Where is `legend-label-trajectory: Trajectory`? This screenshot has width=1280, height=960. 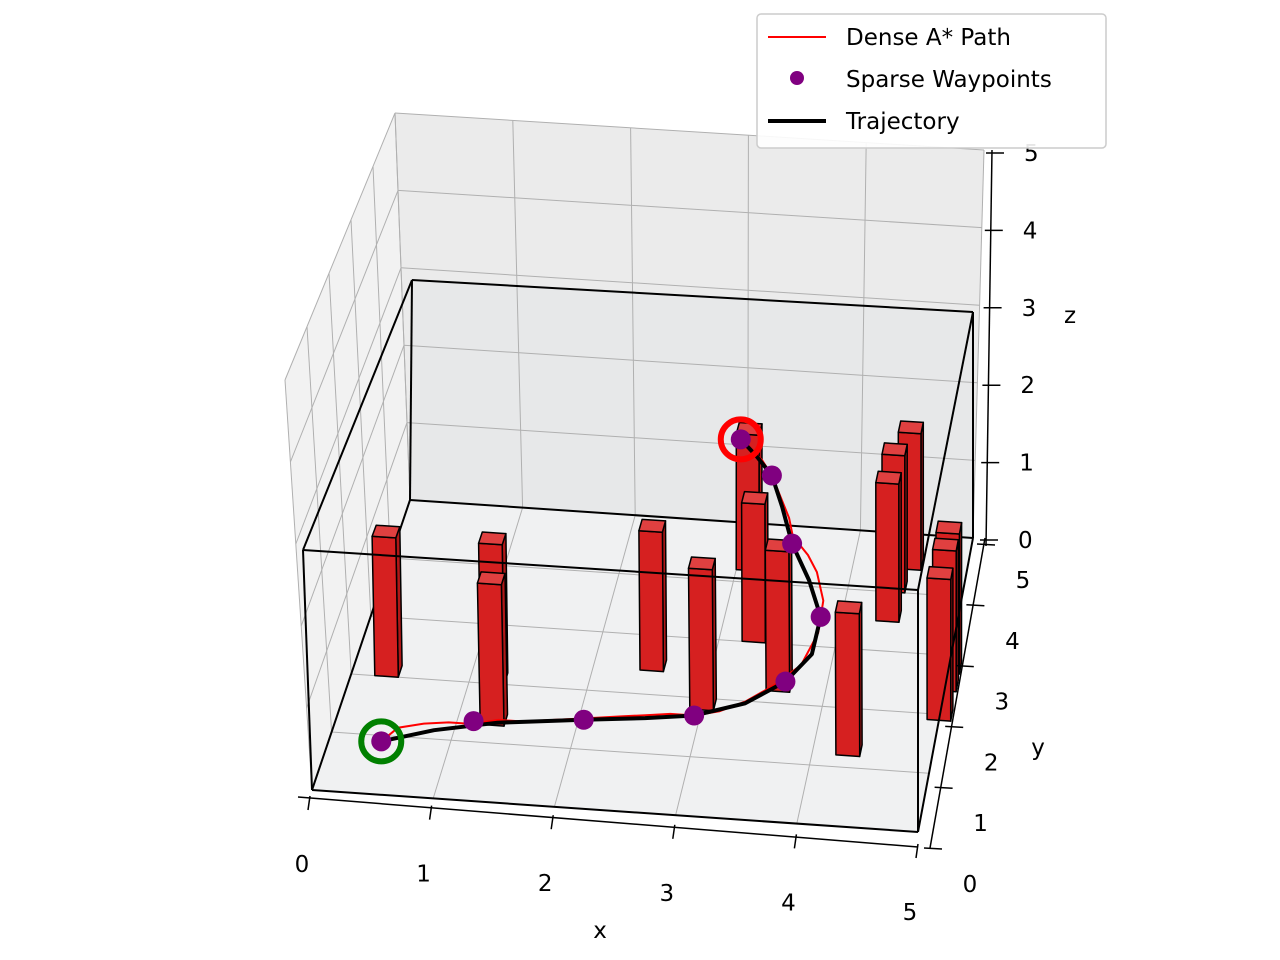
legend-label-trajectory: Trajectory is located at coordinates (902, 122).